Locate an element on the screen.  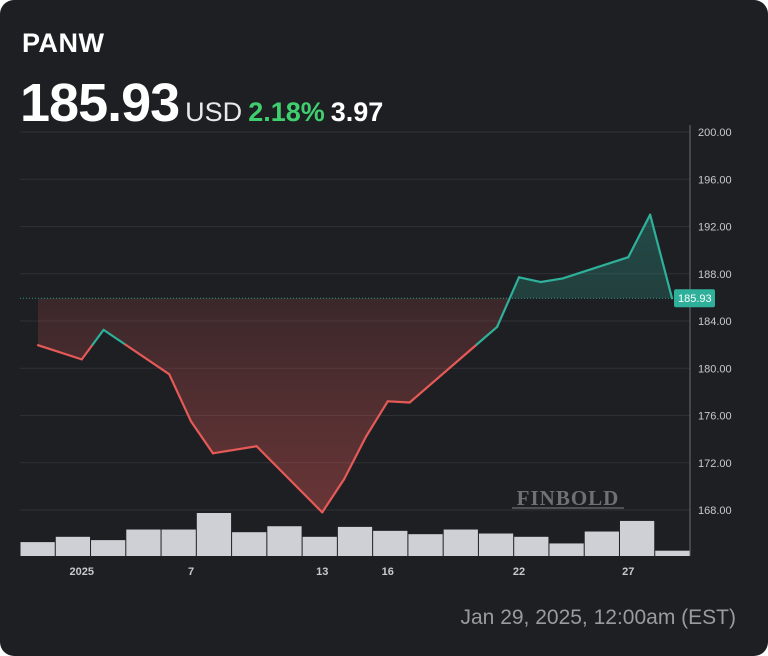
last-price-label: 185.93 is located at coordinates (695, 299).